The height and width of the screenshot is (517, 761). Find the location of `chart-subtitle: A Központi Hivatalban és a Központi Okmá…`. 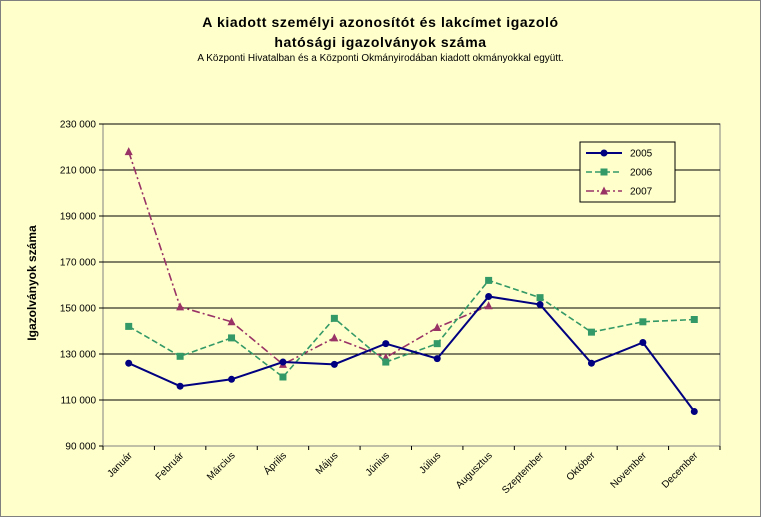

chart-subtitle: A Központi Hivatalban és a Központi Okmá… is located at coordinates (380, 58).